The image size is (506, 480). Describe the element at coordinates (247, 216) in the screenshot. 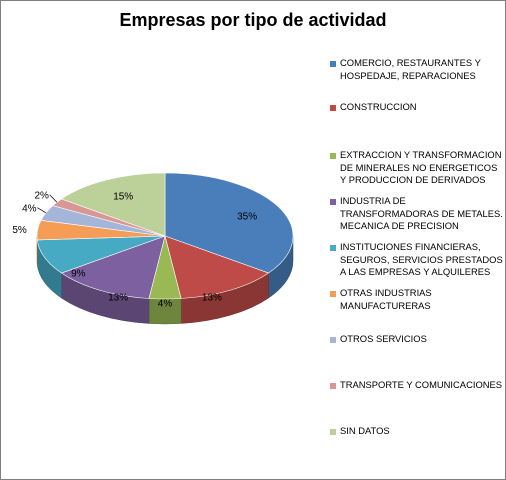

I see `pie-data-label-1: 35%` at that location.